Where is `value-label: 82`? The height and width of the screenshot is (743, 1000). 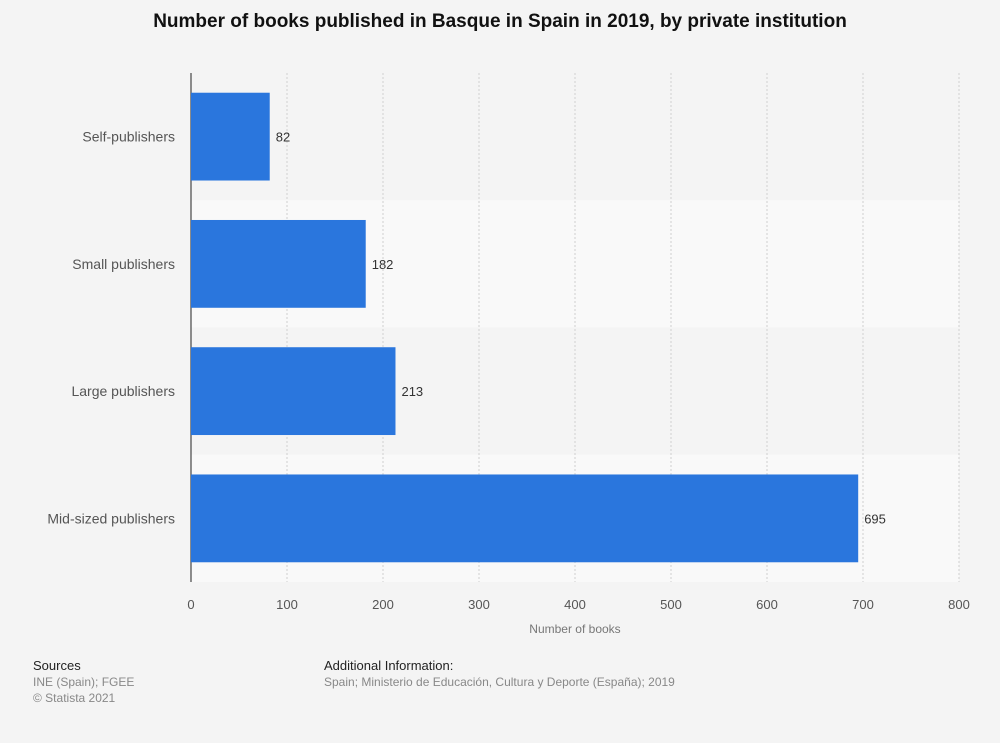
value-label: 82 is located at coordinates (283, 137).